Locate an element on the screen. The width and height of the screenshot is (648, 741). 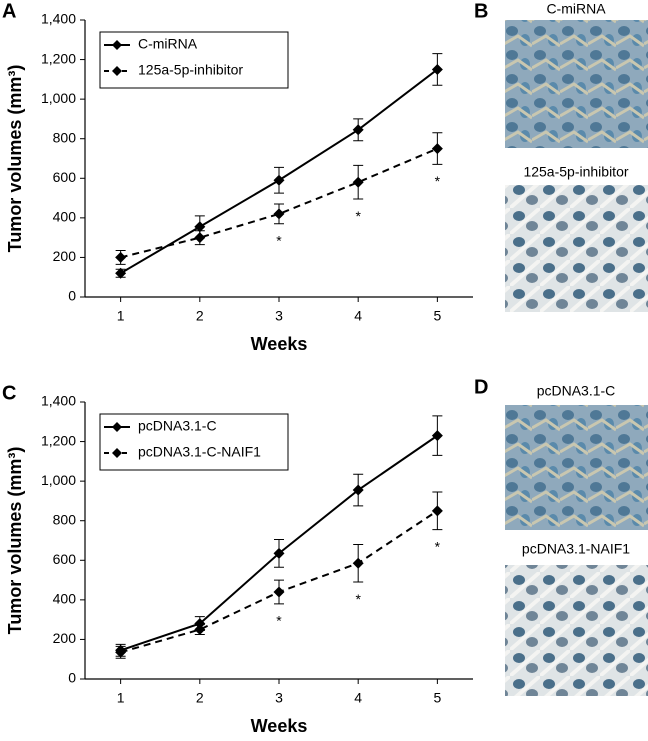
image-caption: 125a-5p-inhibitor is located at coordinates (575, 172).